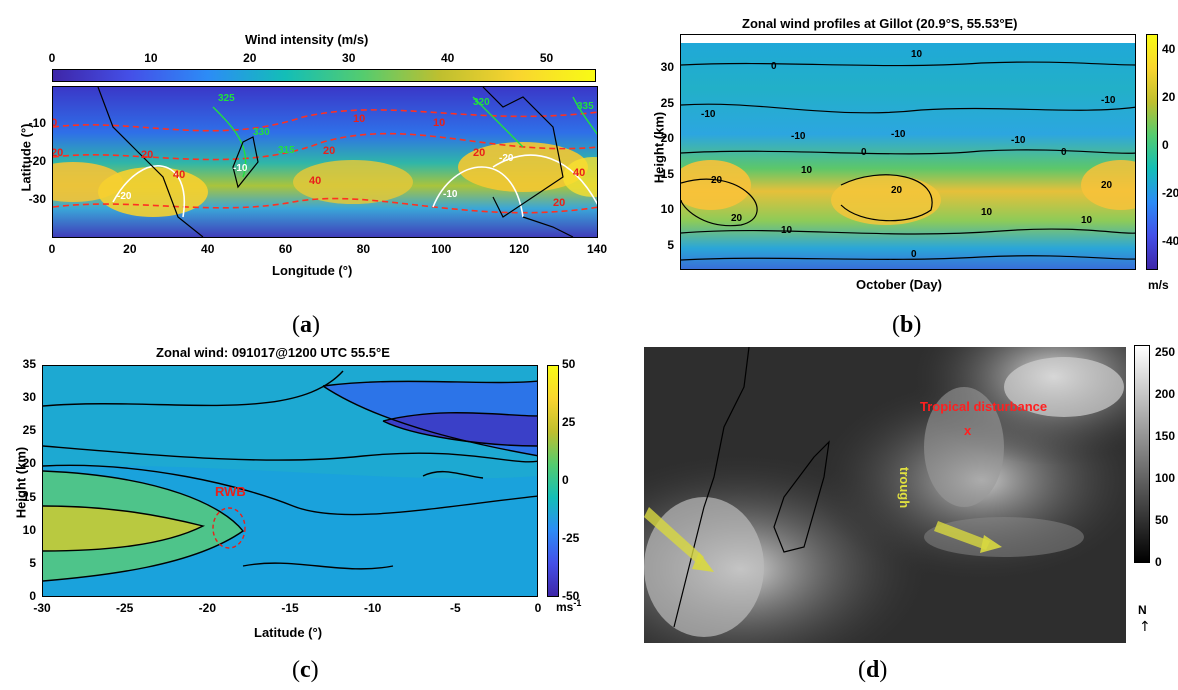 This screenshot has height=690, width=1178. Describe the element at coordinates (864, 152) in the screenshot. I see `b-label-7: 0` at that location.